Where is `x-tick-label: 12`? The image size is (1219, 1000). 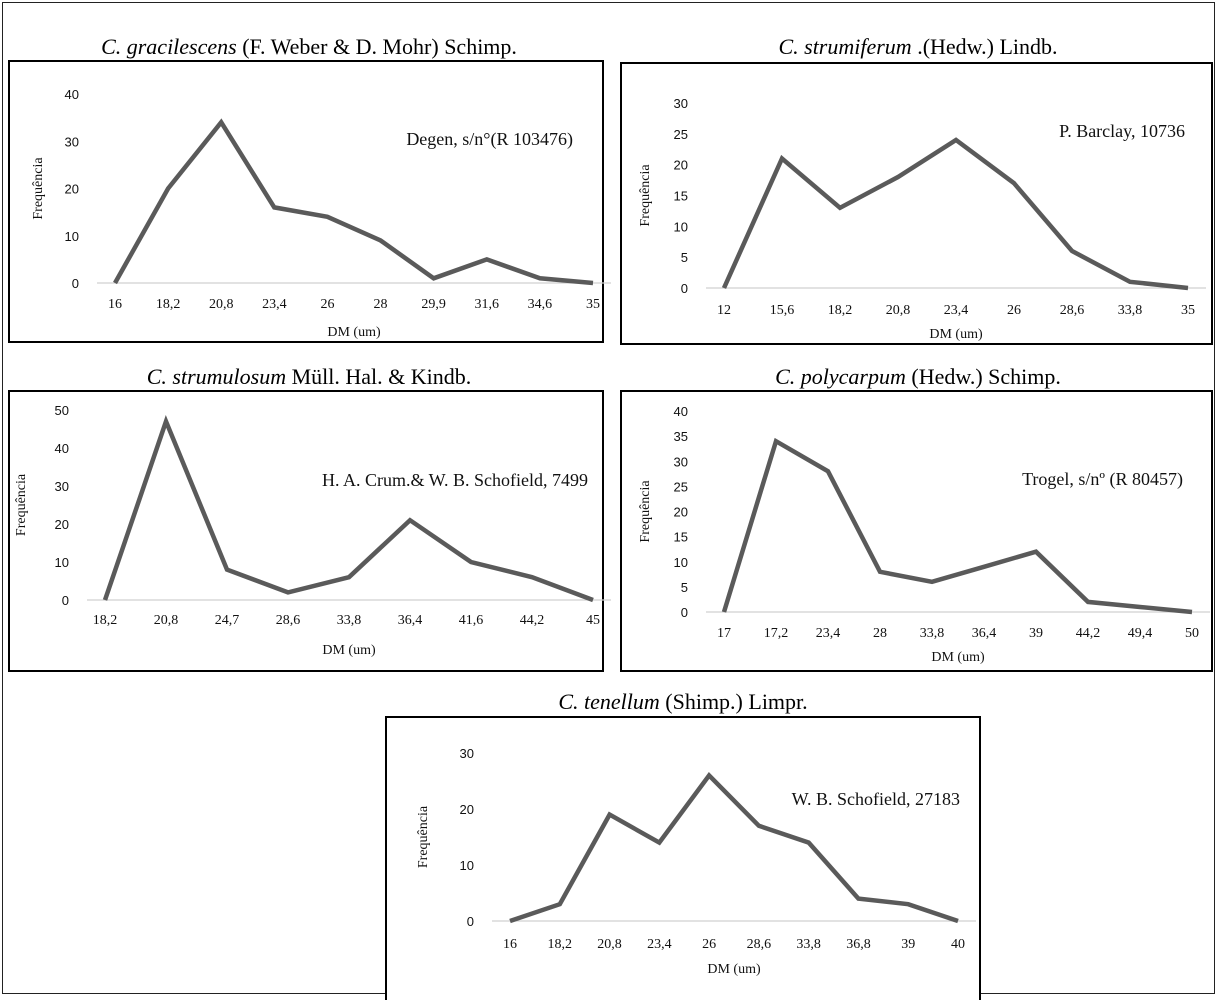
x-tick-label: 12 is located at coordinates (724, 310).